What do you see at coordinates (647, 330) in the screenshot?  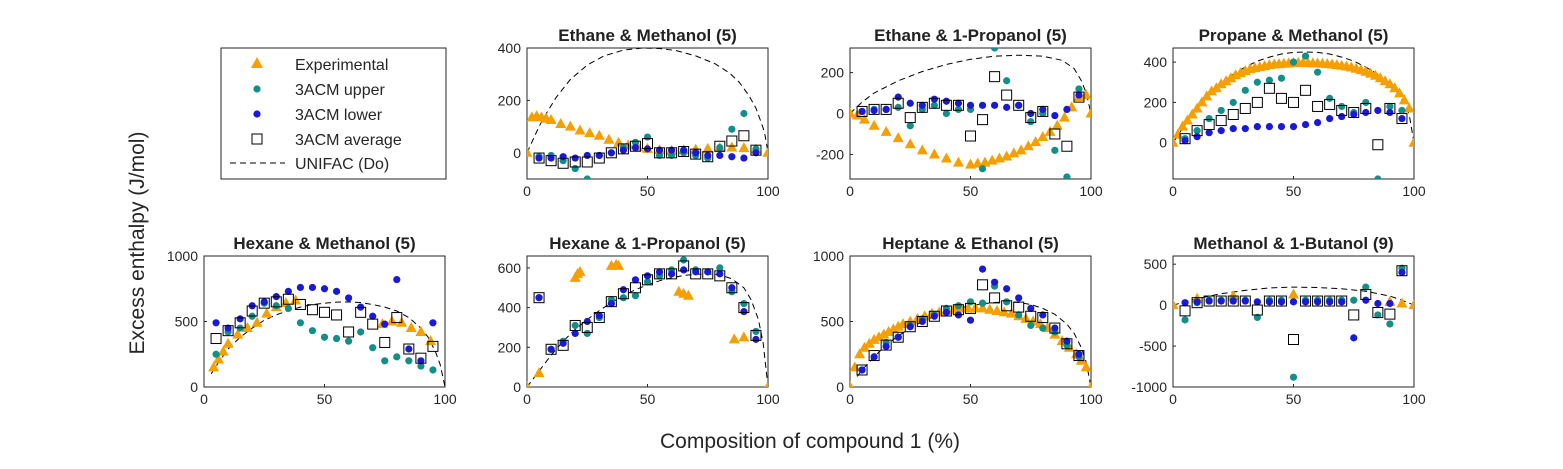 I see `series-line-unifac` at bounding box center [647, 330].